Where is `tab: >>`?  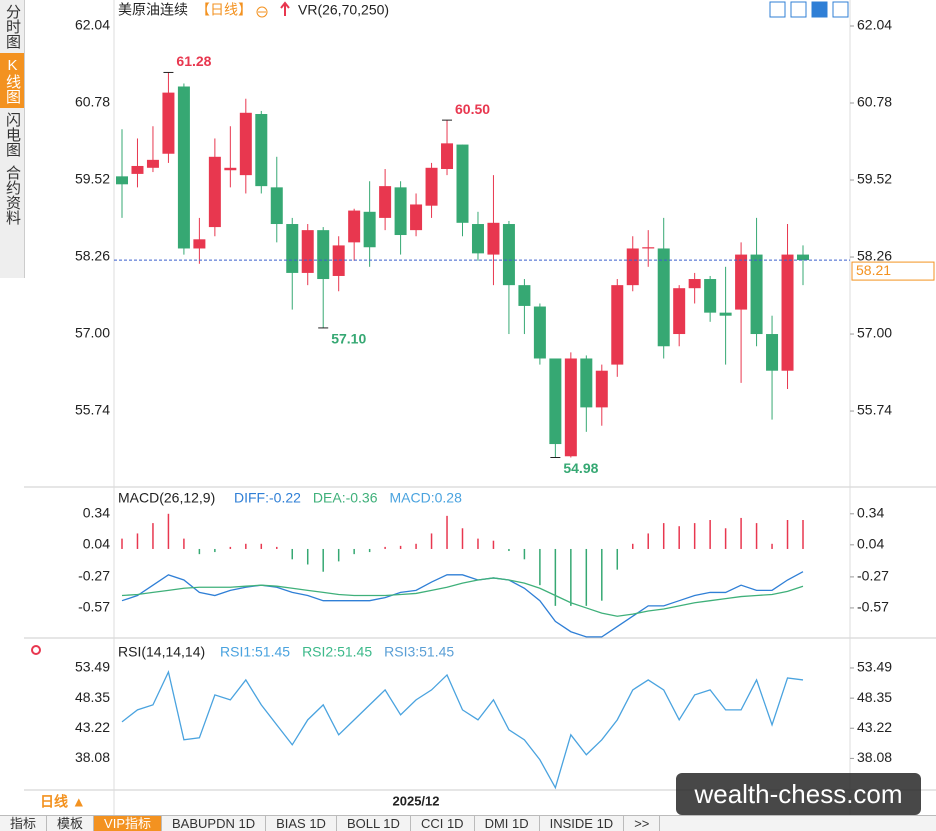 tab: >> is located at coordinates (642, 823).